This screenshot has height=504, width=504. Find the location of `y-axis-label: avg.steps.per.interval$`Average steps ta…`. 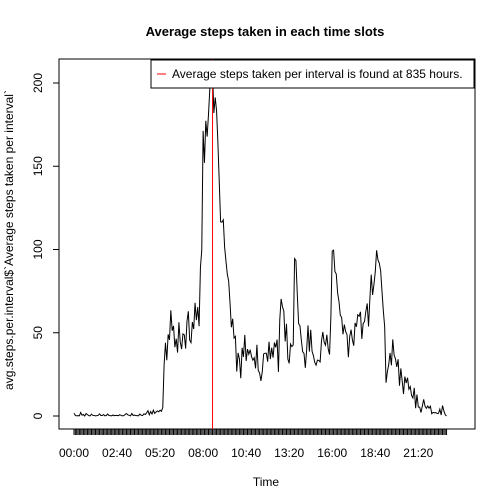

y-axis-label: avg.steps.per.interval$`Average steps ta… is located at coordinates (9, 240).